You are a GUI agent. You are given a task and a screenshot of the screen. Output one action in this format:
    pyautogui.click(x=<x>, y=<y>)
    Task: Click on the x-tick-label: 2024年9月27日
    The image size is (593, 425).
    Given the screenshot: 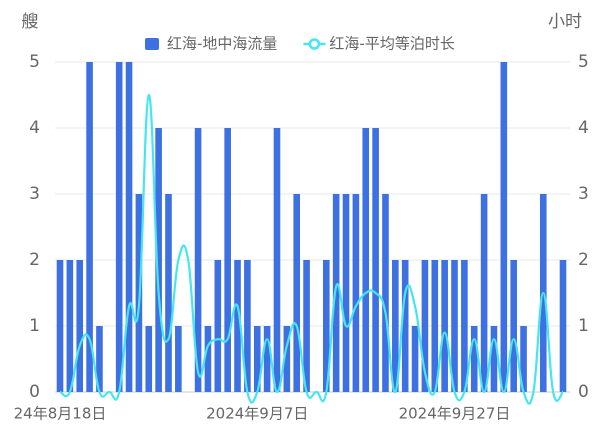 What is the action you would take?
    pyautogui.click(x=455, y=414)
    